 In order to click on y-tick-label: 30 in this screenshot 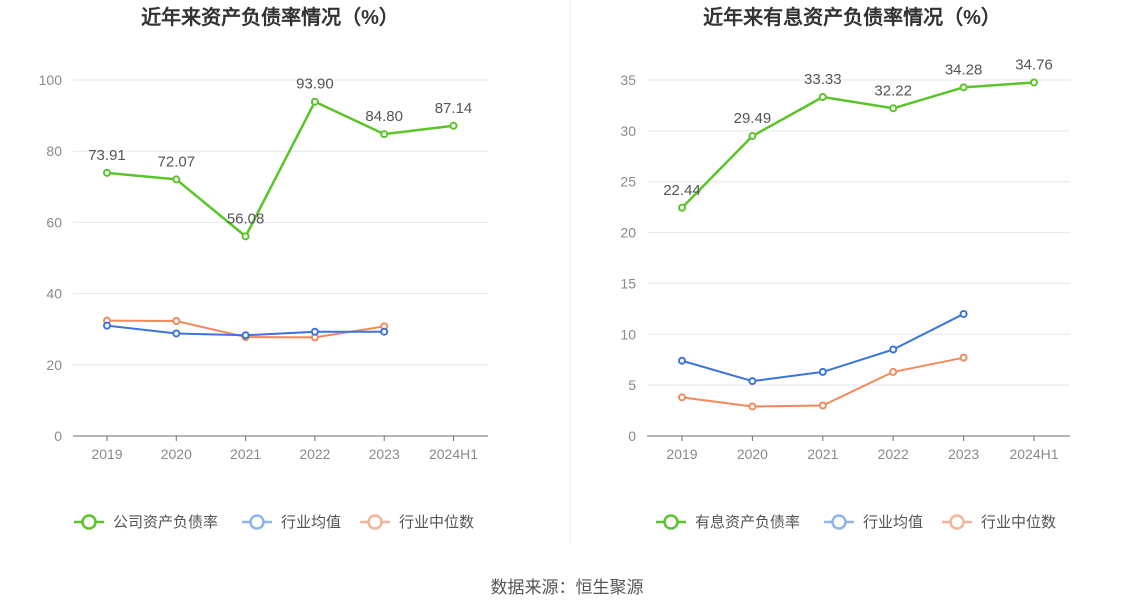, I will do `click(628, 131)`.